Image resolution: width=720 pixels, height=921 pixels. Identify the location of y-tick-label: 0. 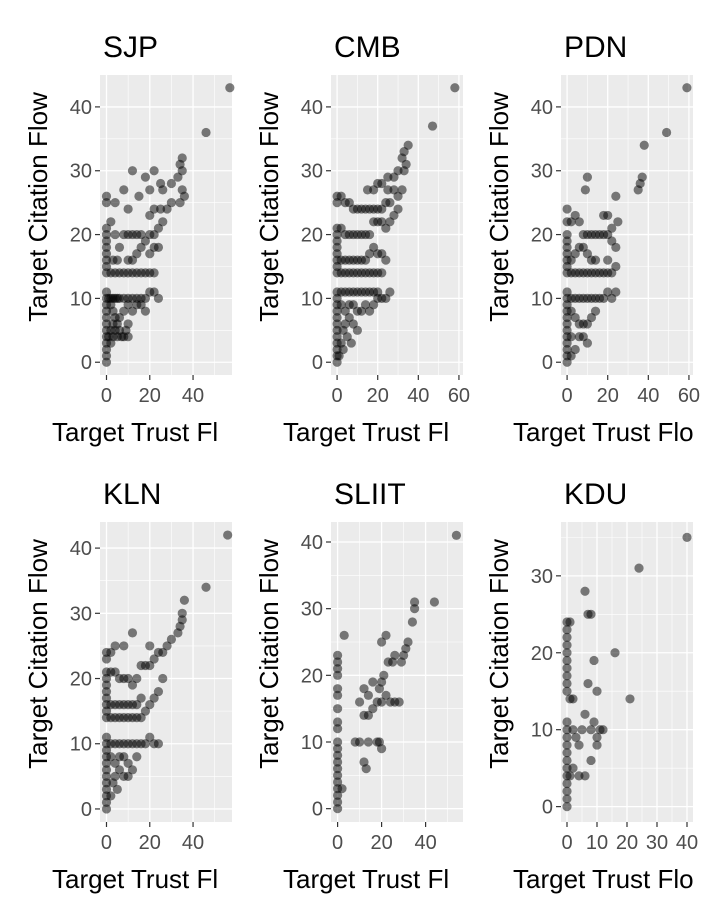
(86, 810).